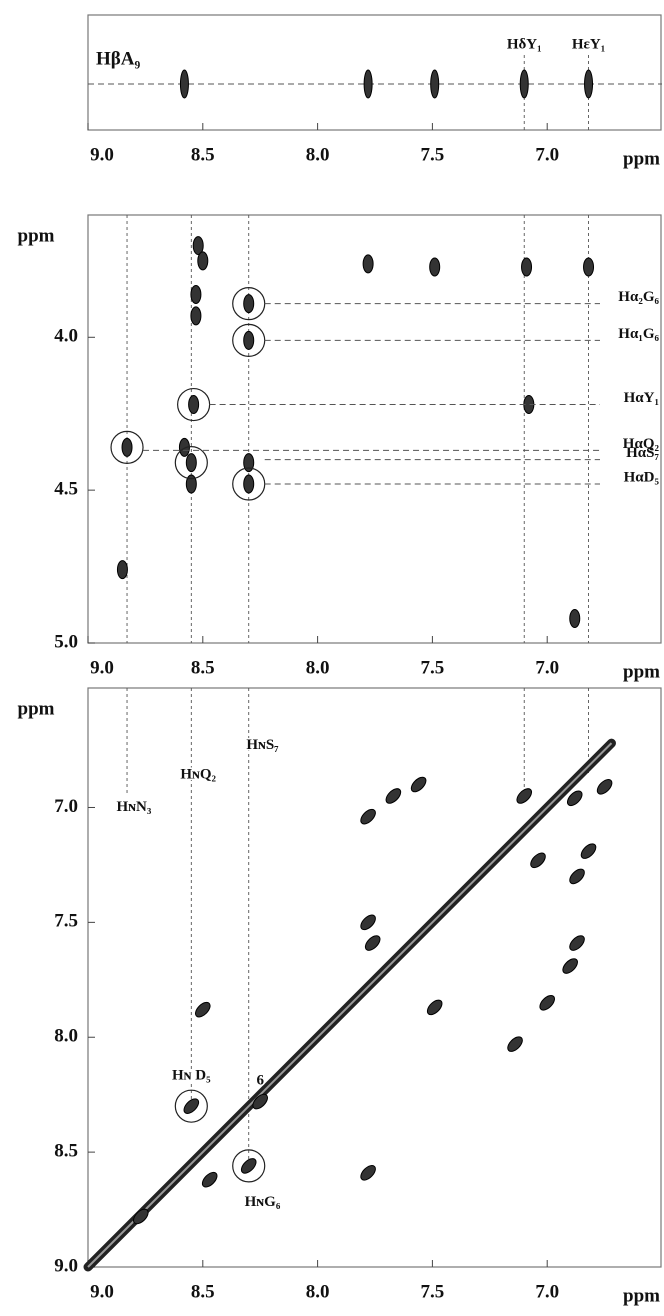 This screenshot has height=1316, width=664. What do you see at coordinates (133, 807) in the screenshot?
I see `annotation: HɴN₃` at bounding box center [133, 807].